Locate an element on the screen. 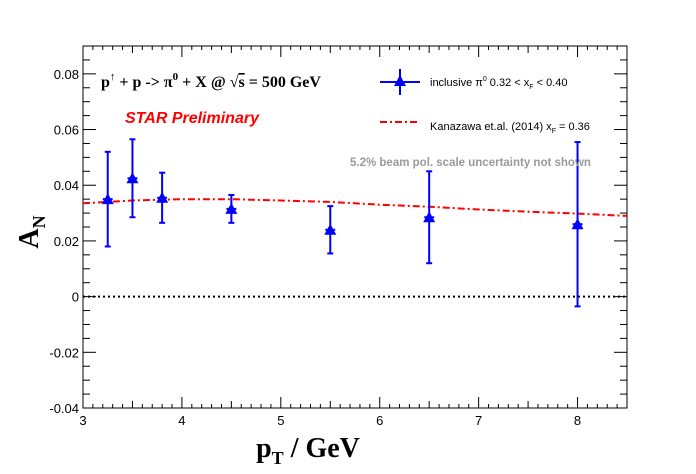  x-tick-label: 3 is located at coordinates (82, 420).